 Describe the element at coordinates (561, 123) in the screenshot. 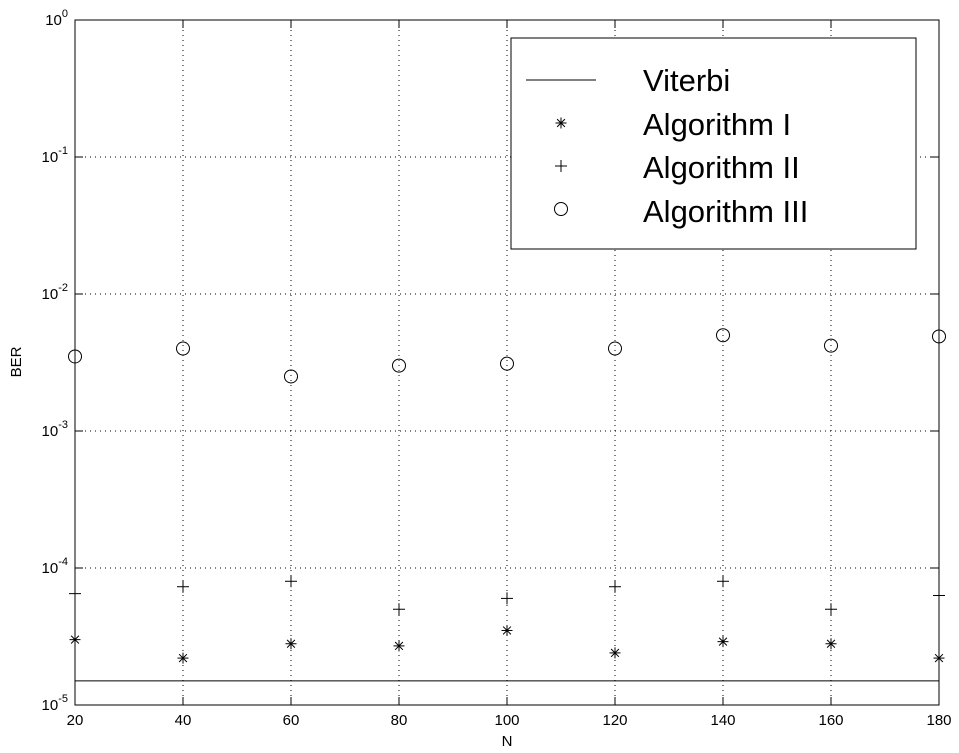

I see `legend-marker-algorithm-i` at that location.